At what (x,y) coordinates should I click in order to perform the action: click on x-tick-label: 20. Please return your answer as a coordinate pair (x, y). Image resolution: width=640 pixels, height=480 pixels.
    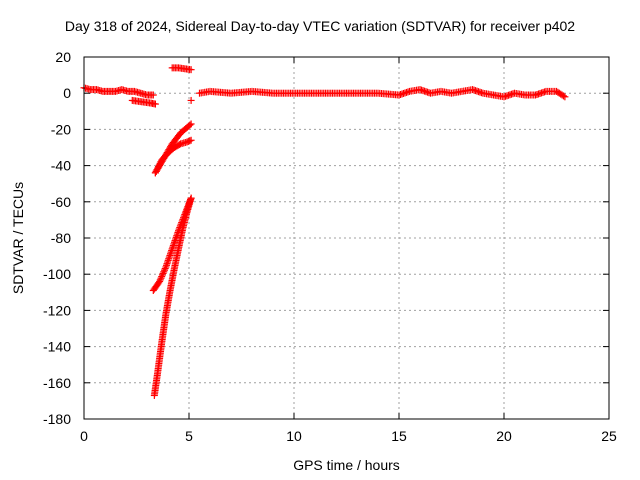
    Looking at the image, I should click on (504, 436).